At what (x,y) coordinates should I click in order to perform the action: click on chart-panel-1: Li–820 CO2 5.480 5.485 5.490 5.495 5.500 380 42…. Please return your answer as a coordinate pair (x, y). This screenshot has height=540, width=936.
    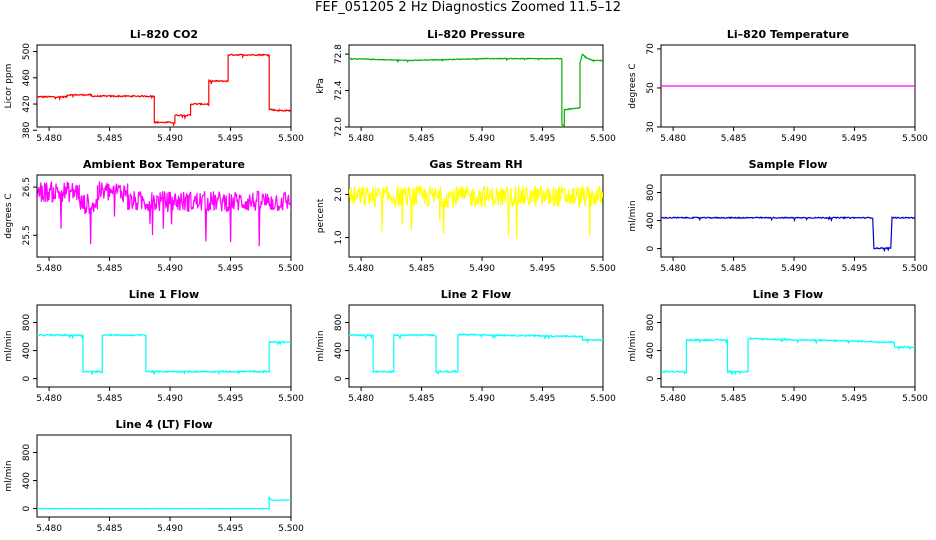
    Looking at the image, I should click on (154, 86).